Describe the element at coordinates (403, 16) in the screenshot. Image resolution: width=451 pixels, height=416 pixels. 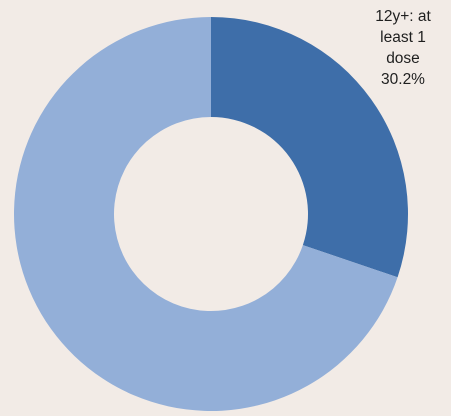
I see `slice-label-line: 12y+: at` at that location.